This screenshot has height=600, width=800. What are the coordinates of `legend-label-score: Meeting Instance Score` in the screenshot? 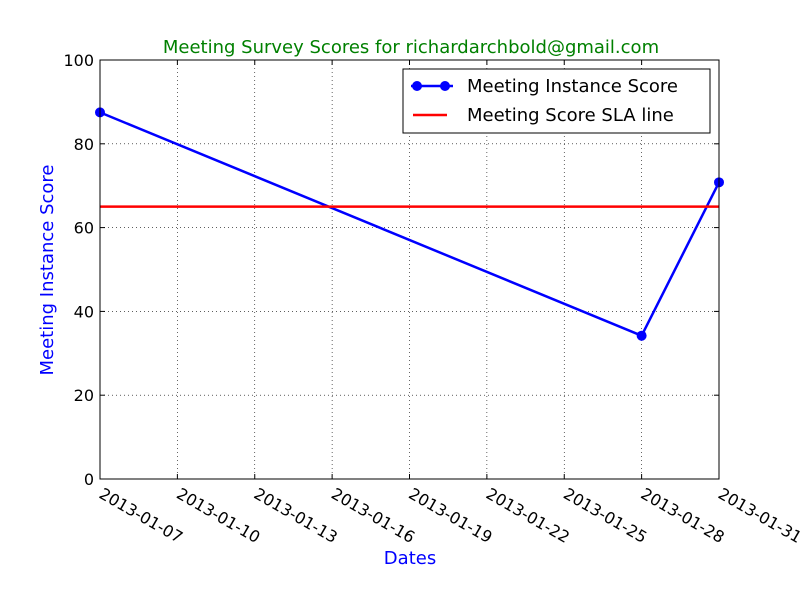 It's located at (572, 86).